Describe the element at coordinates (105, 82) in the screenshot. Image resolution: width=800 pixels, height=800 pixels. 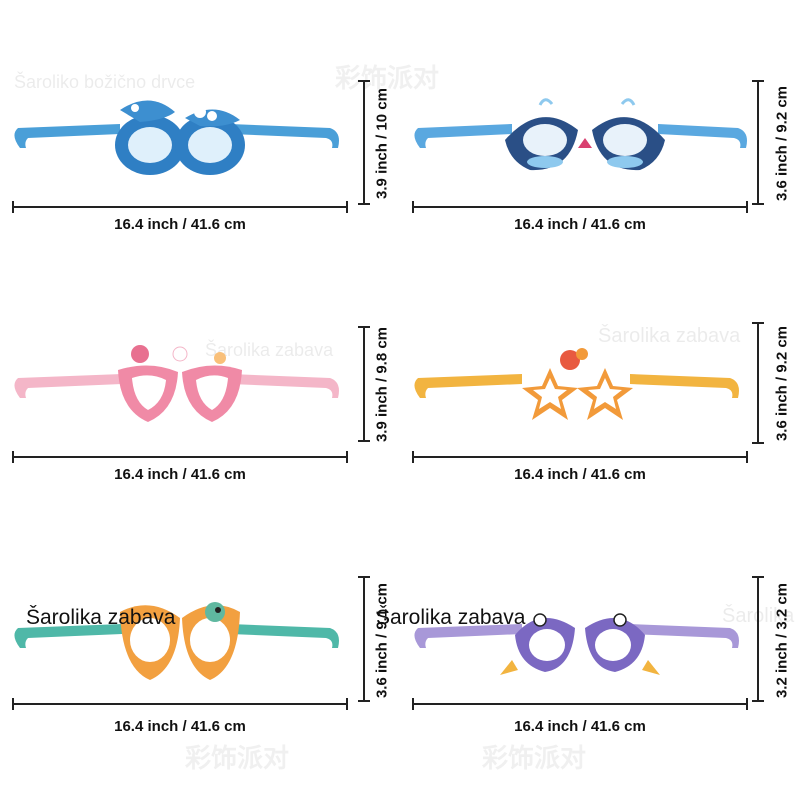
I see `watermark-top-left: Šaroliko božično drvce` at that location.